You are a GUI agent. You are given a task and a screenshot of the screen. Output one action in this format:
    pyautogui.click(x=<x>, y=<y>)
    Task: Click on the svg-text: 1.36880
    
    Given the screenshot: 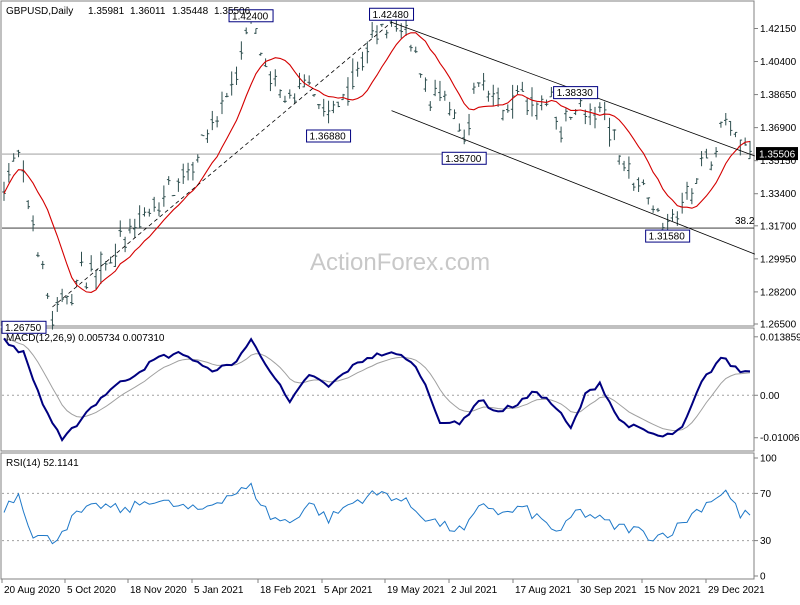 What is the action you would take?
    pyautogui.click(x=328, y=137)
    